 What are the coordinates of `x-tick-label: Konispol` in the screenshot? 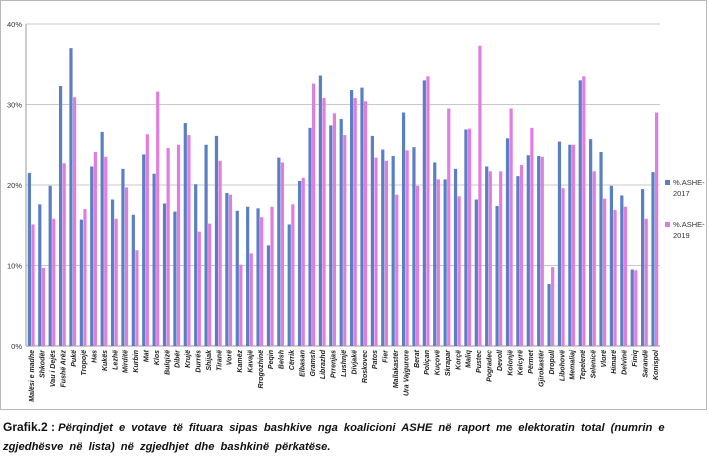 It's located at (656, 364).